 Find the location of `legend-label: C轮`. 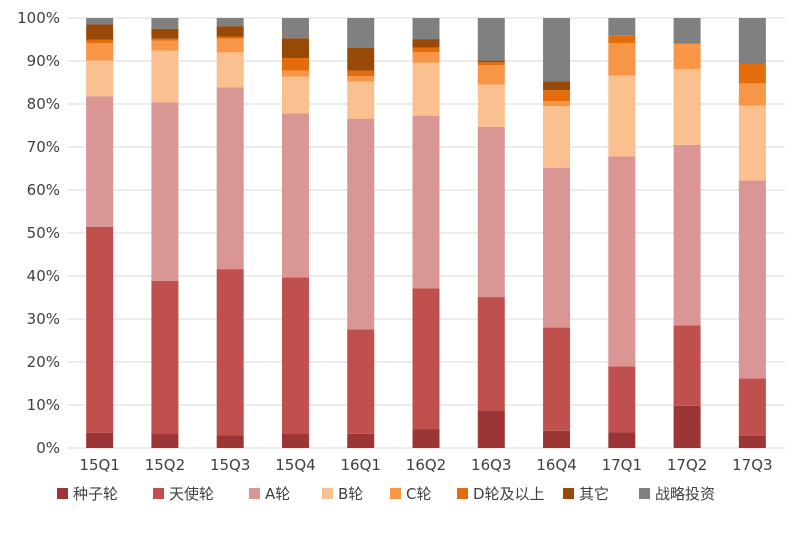

legend-label: C轮 is located at coordinates (418, 494).